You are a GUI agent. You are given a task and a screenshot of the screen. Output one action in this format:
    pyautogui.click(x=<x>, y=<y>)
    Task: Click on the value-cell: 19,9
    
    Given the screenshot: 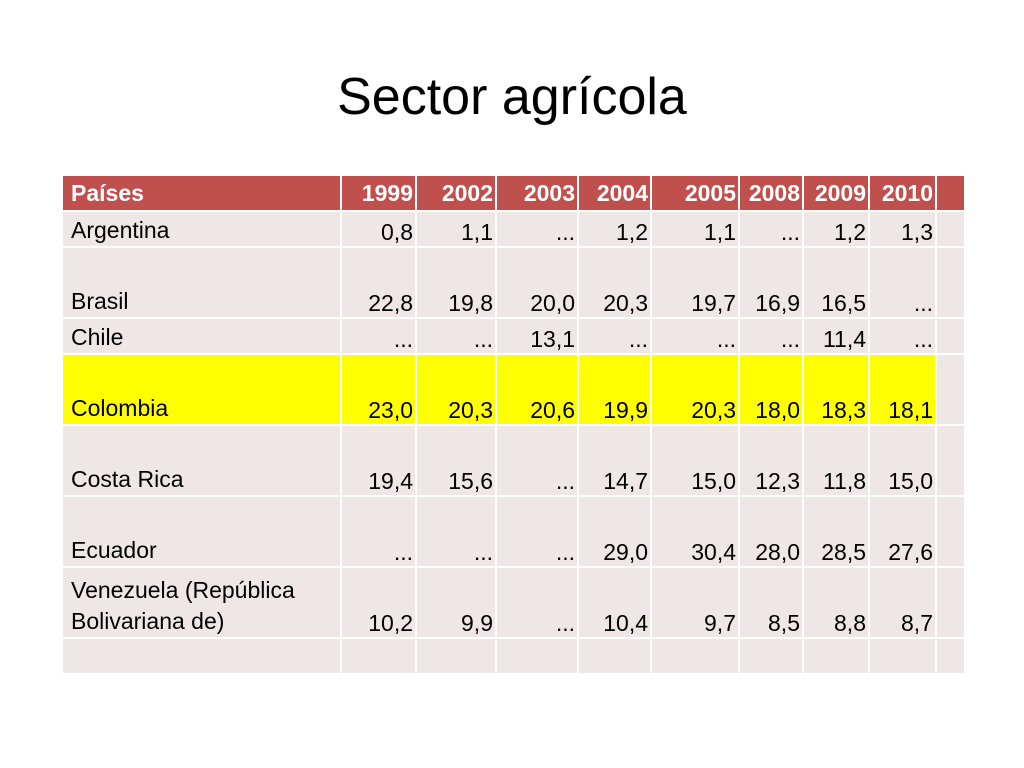 What is the action you would take?
    pyautogui.click(x=614, y=389)
    